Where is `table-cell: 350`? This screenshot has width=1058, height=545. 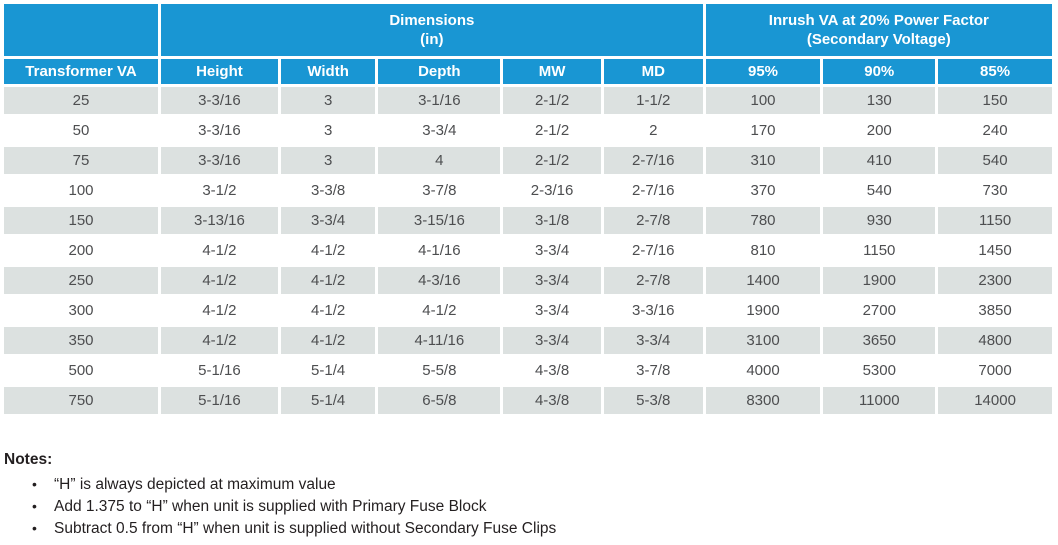 table-cell: 350 is located at coordinates (81, 340).